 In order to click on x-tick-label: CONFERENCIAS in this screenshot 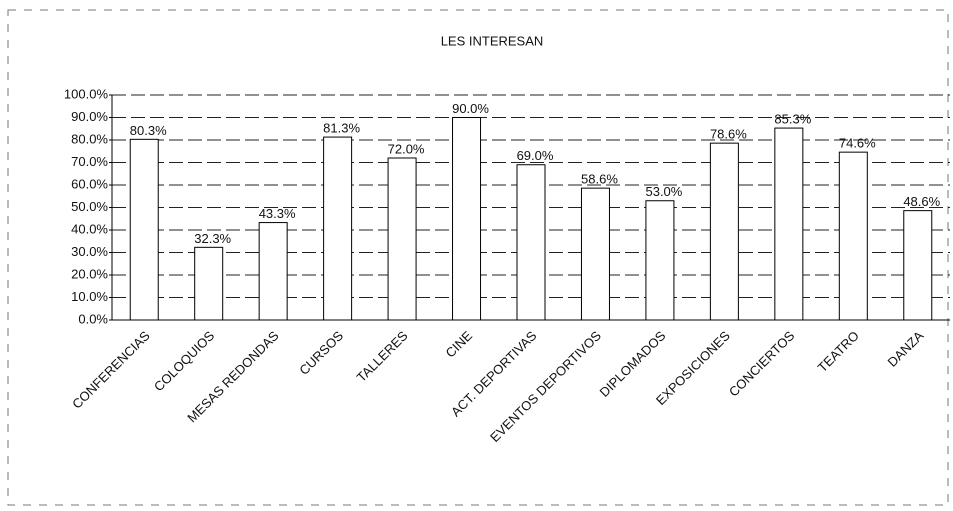, I will do `click(111, 370)`.